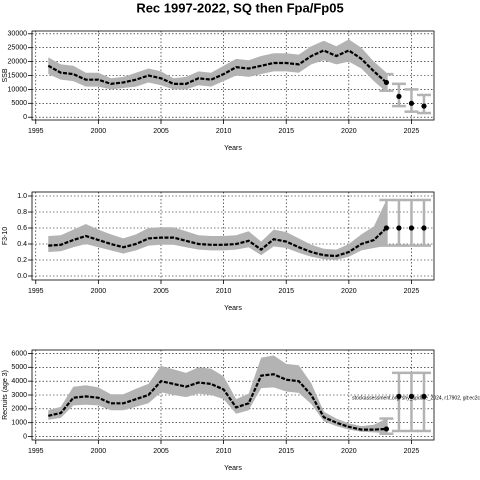 The height and width of the screenshot is (480, 480). What do you see at coordinates (22, 228) in the screenshot?
I see `y-tick-label: 0.6` at bounding box center [22, 228].